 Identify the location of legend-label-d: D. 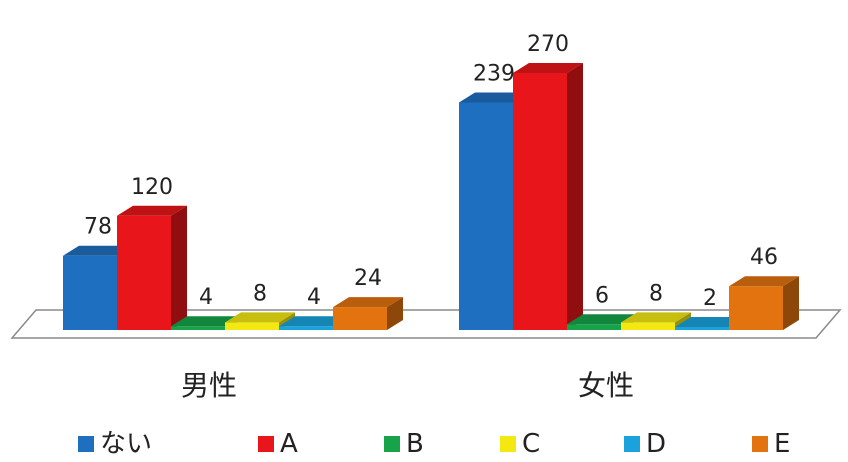
(656, 444).